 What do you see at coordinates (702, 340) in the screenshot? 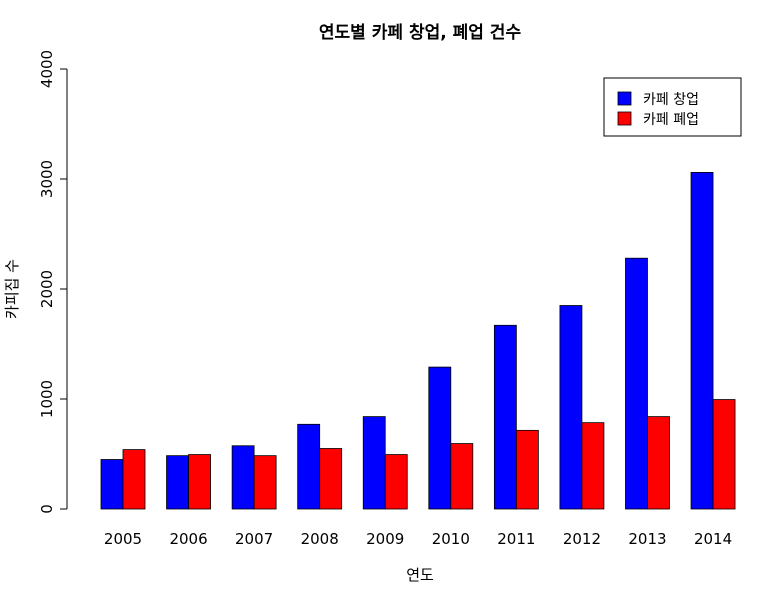
I see `bar-series-1-2014` at bounding box center [702, 340].